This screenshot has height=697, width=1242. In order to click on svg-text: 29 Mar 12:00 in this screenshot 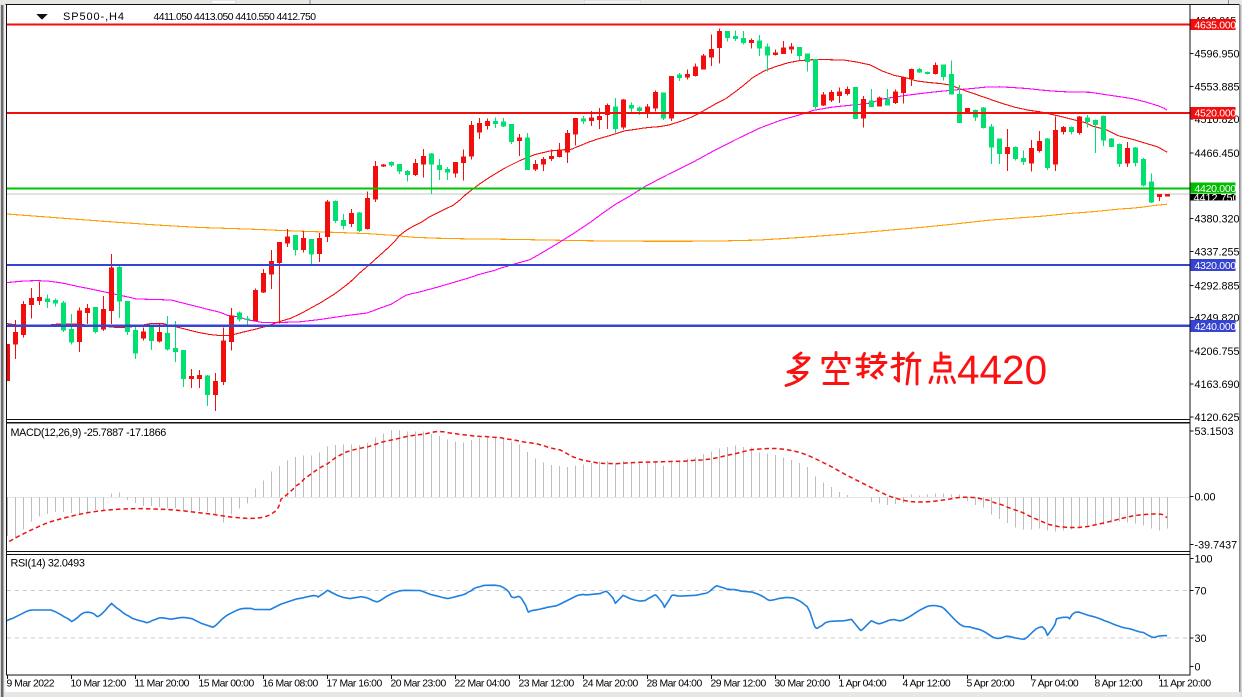, I will do `click(739, 684)`.